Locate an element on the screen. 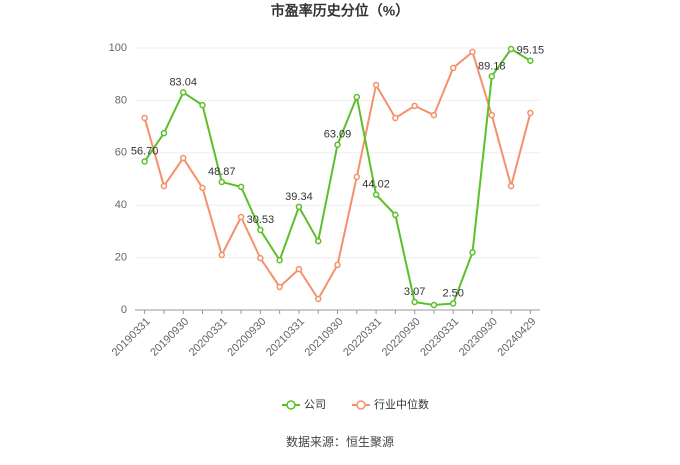  x-tick-label: 20210331 is located at coordinates (285, 337).